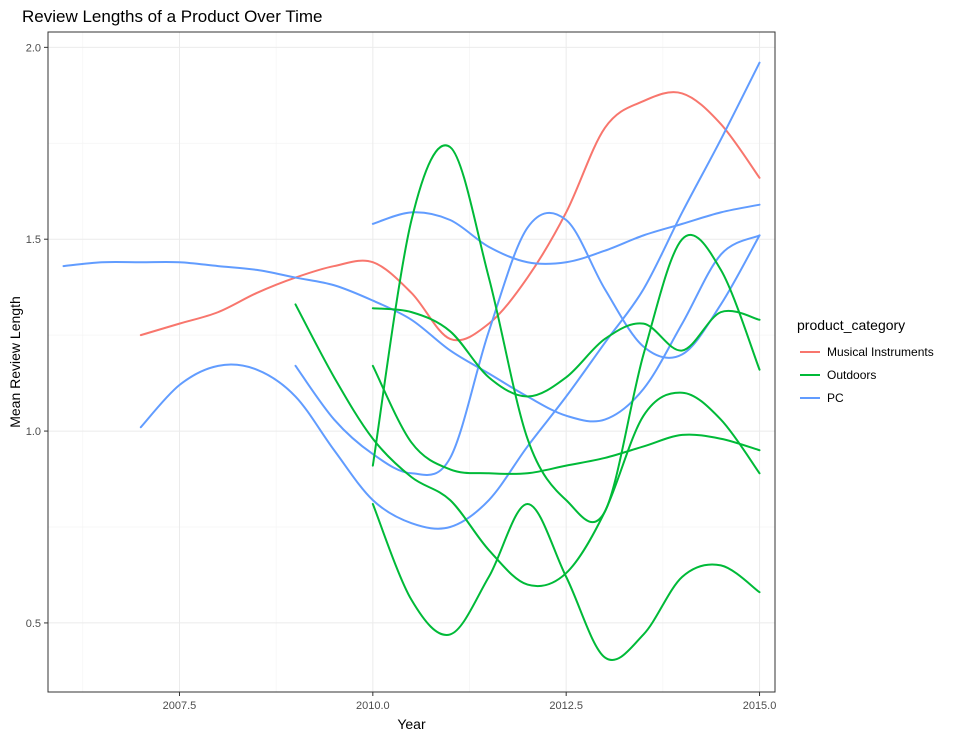 The height and width of the screenshot is (739, 953). I want to click on y-tick-label: 2.0, so click(33, 48).